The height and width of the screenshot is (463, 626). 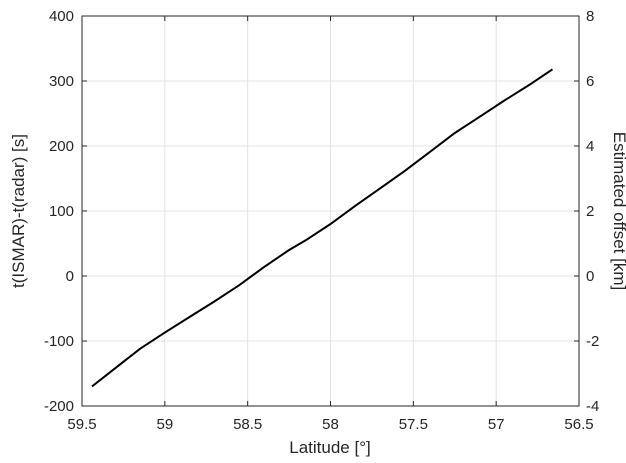 I want to click on x-tick-label: 57, so click(x=496, y=424).